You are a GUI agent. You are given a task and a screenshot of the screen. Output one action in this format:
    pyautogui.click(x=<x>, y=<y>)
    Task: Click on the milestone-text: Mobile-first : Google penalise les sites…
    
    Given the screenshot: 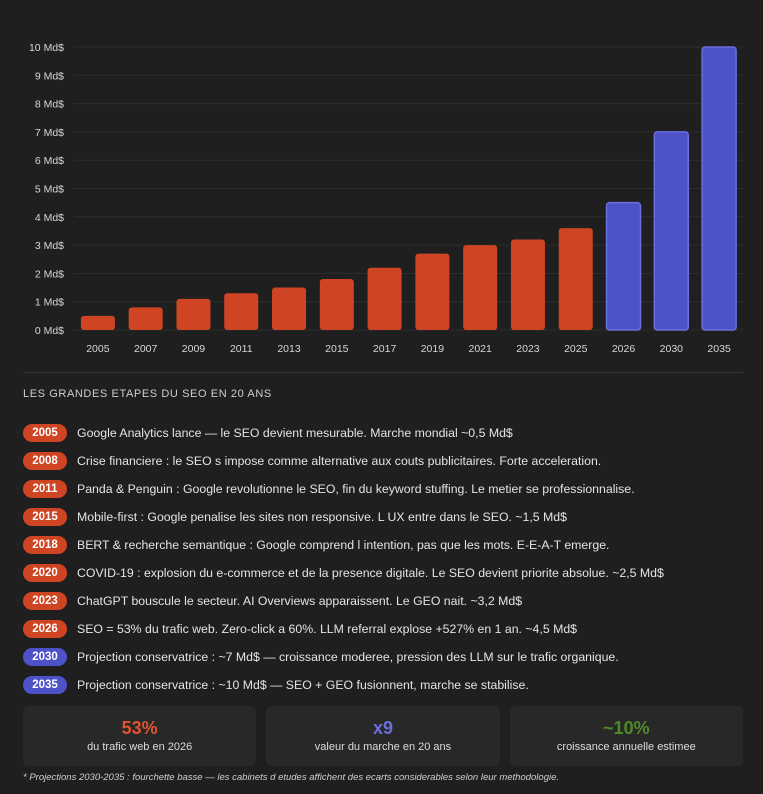 What is the action you would take?
    pyautogui.click(x=322, y=517)
    